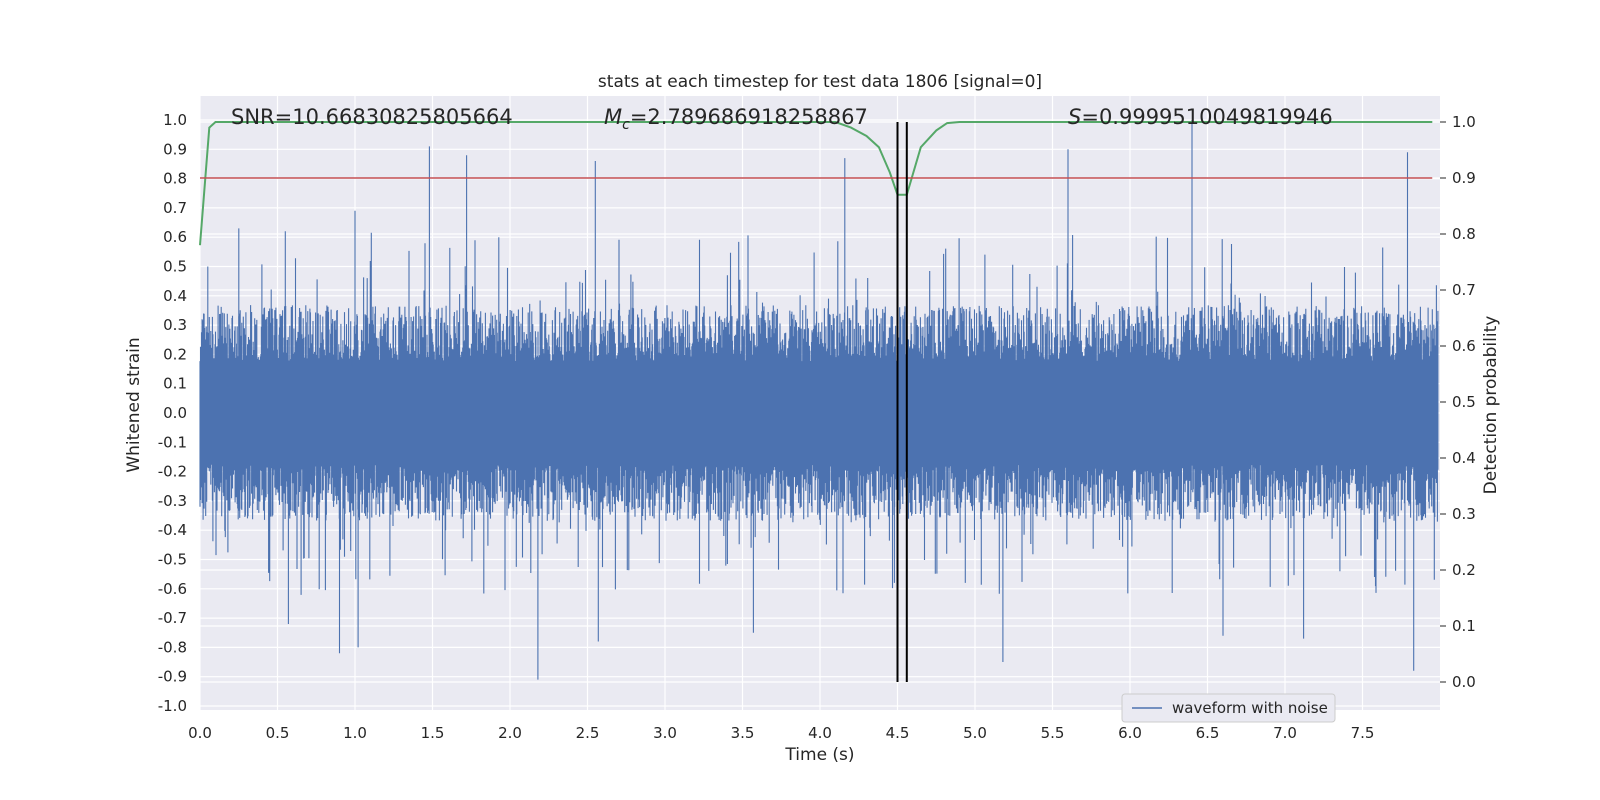  What do you see at coordinates (749, 117) in the screenshot?
I see `chirp-mass-value: =2.789686918258867` at bounding box center [749, 117].